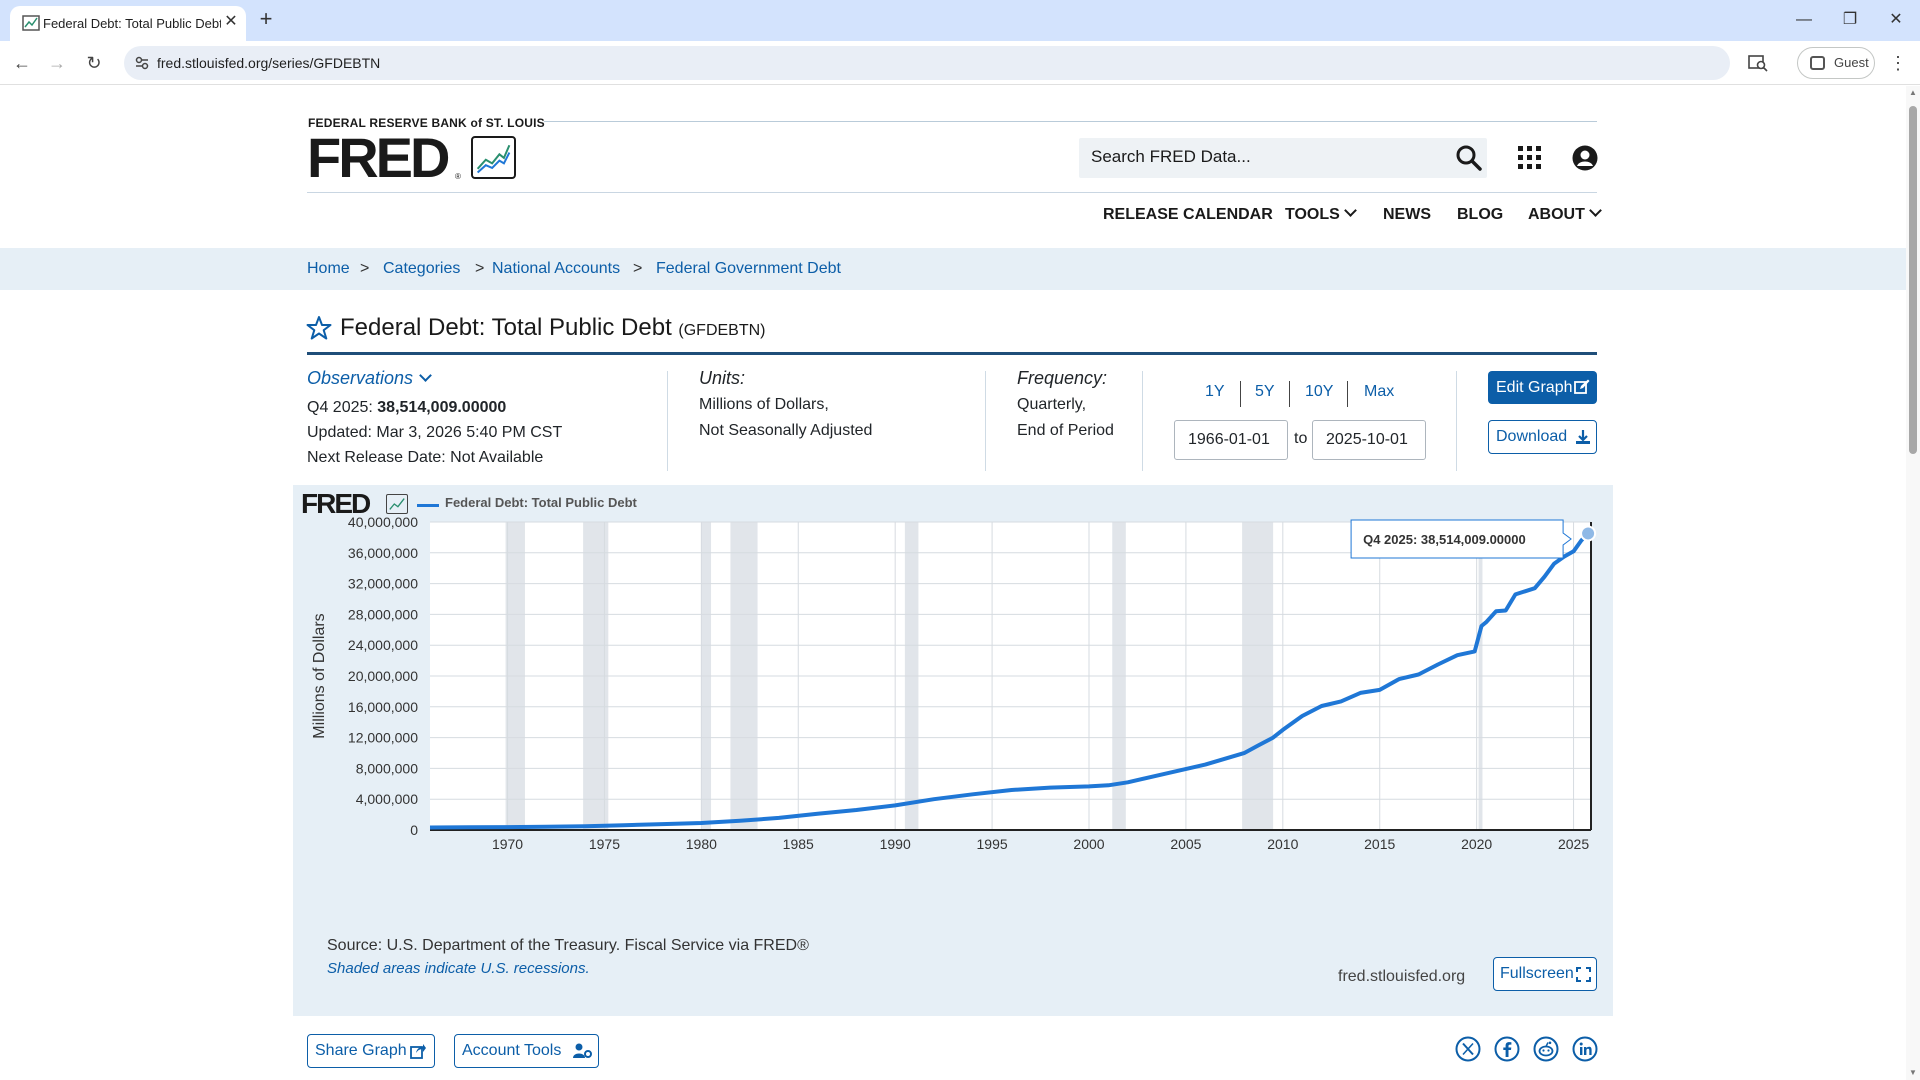  Describe the element at coordinates (1379, 391) in the screenshot. I see `range-max-button: Max` at that location.